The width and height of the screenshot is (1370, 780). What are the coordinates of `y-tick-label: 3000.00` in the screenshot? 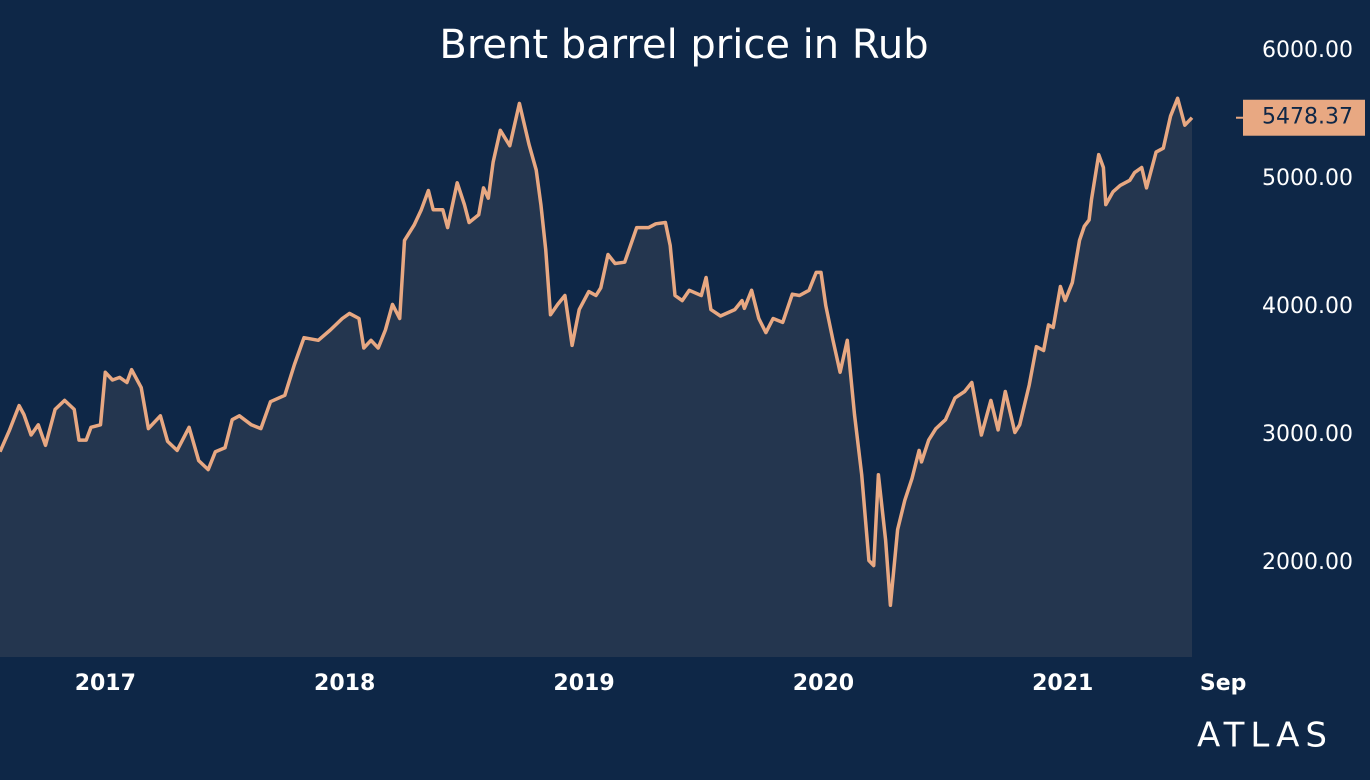 It's located at (1307, 434).